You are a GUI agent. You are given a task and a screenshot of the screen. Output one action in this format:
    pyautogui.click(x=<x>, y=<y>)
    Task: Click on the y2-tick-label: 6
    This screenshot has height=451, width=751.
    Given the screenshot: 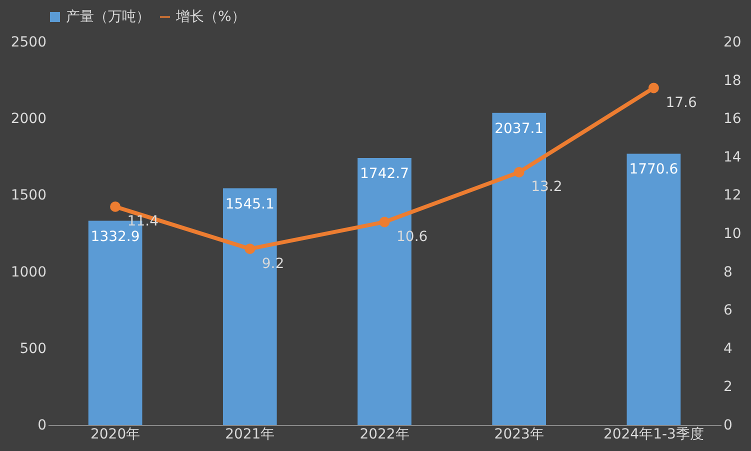 What is the action you would take?
    pyautogui.click(x=728, y=310)
    